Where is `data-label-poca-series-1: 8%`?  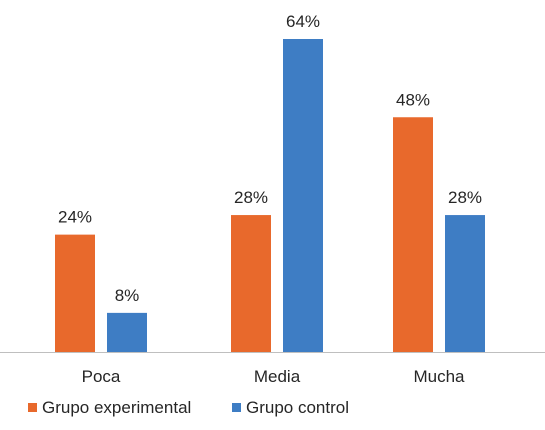 data-label-poca-series-1: 8% is located at coordinates (127, 295).